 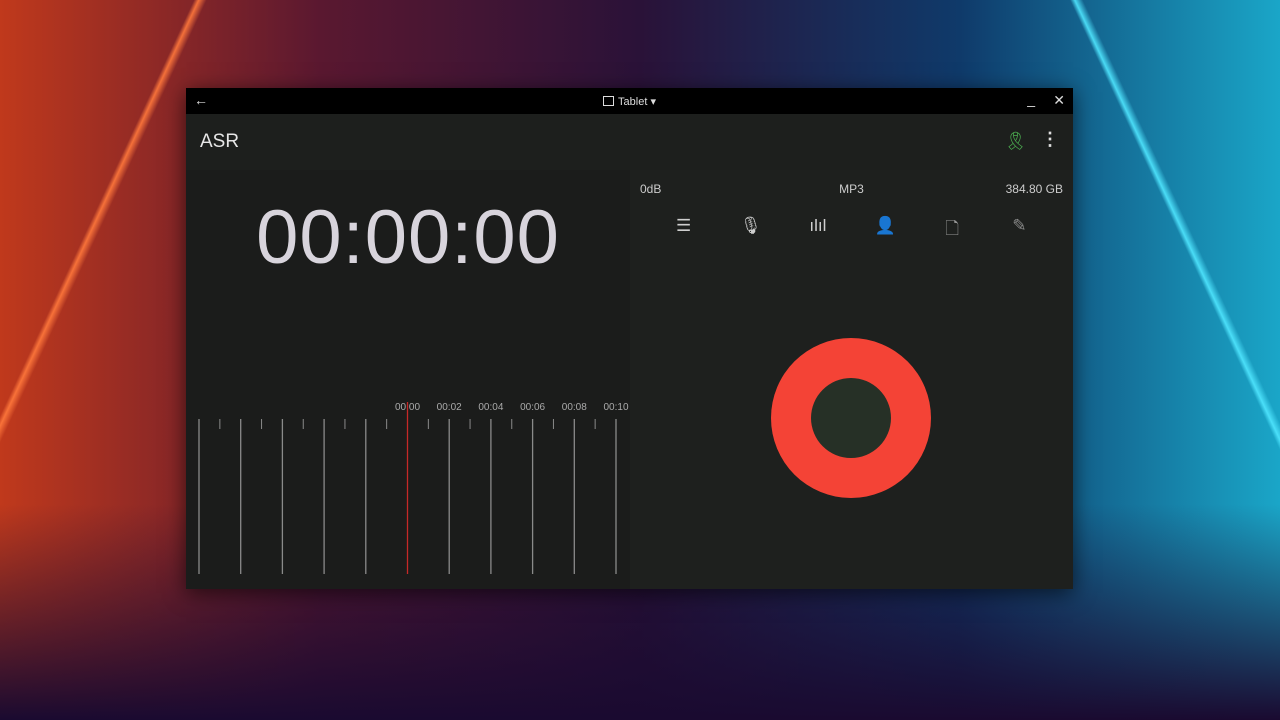 I want to click on award-icon: 🎗, so click(x=1015, y=141).